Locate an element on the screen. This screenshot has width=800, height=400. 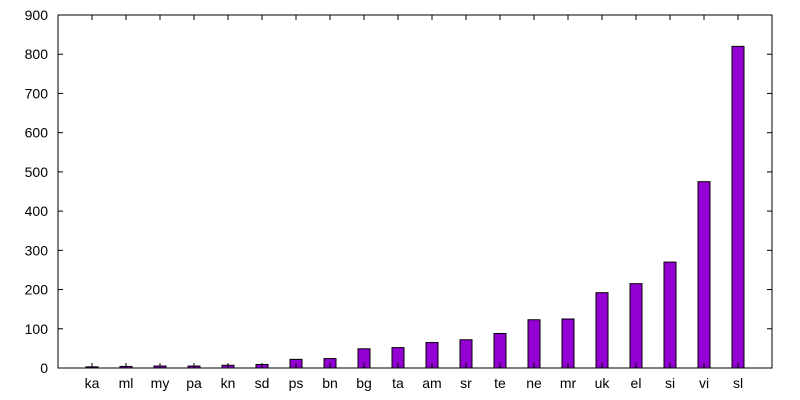
x-tick-label: my is located at coordinates (160, 383).